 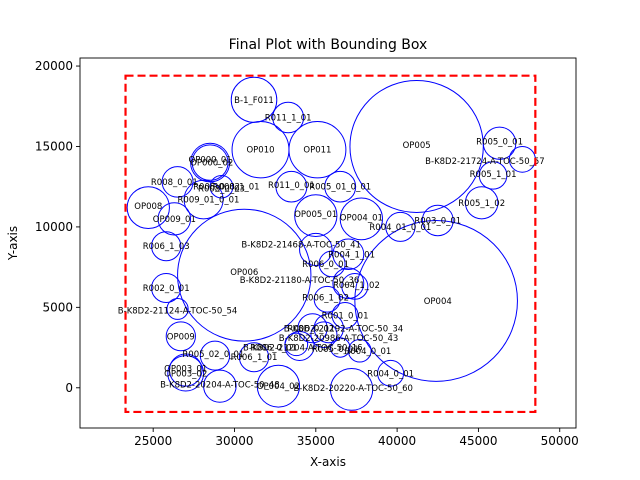 I want to click on circle-label-49: OP004_02, so click(x=278, y=387).